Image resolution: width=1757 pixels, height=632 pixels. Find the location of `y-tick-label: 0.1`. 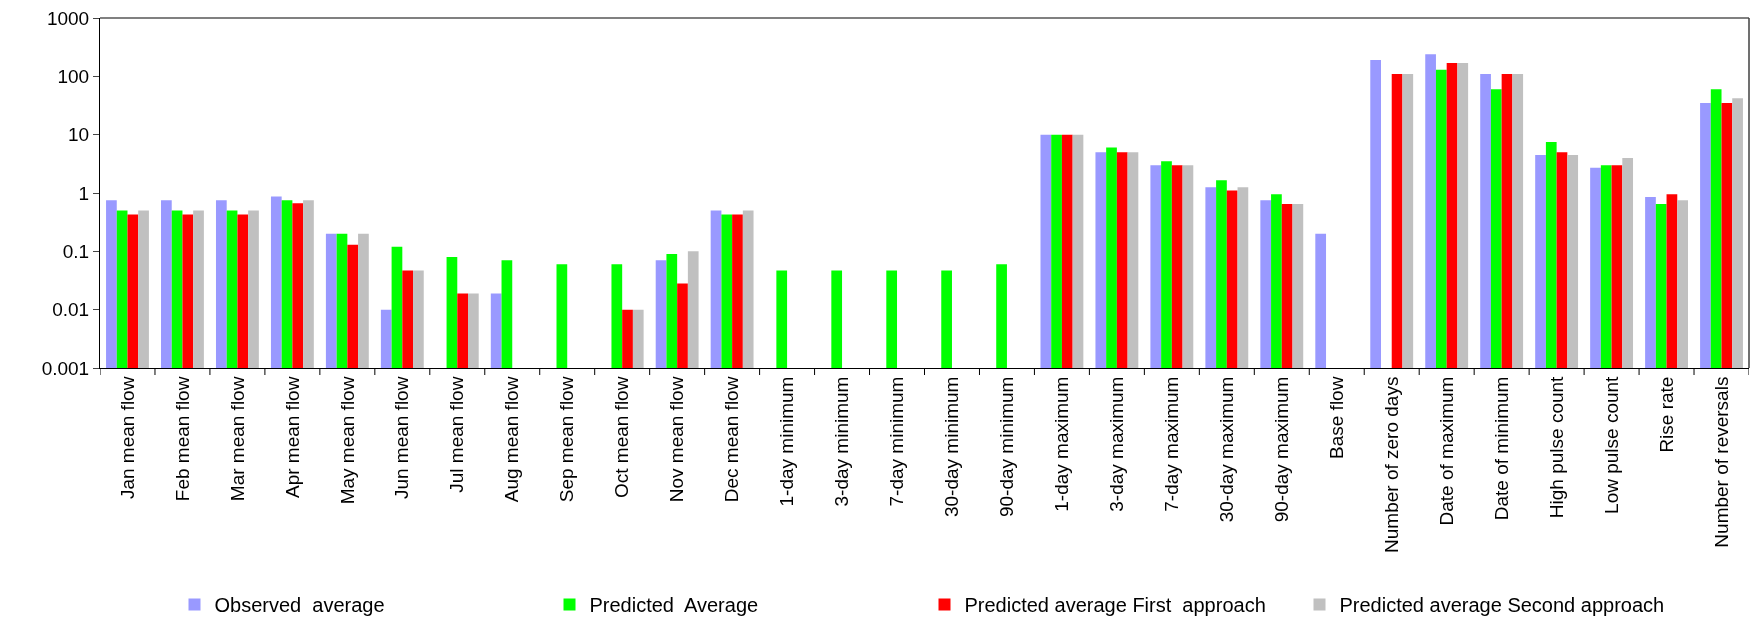

y-tick-label: 0.1 is located at coordinates (76, 251).